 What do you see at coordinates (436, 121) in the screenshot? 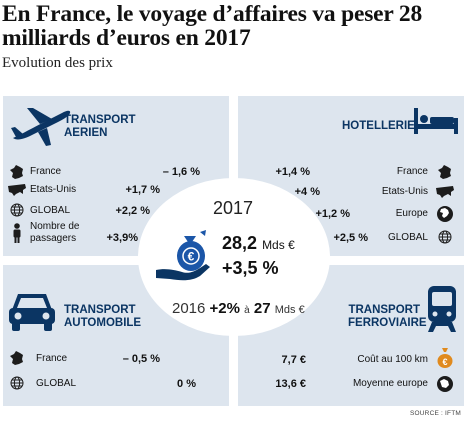
I see `bed-icon` at bounding box center [436, 121].